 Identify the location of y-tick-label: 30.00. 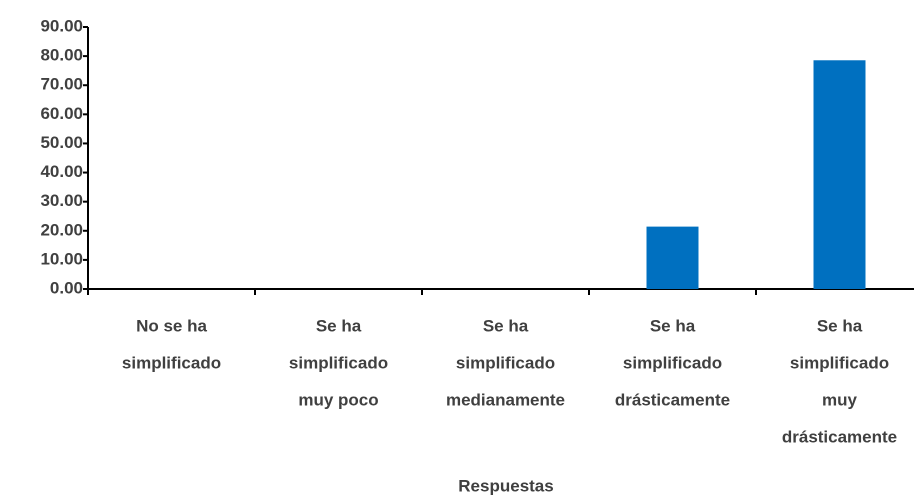
(61, 200).